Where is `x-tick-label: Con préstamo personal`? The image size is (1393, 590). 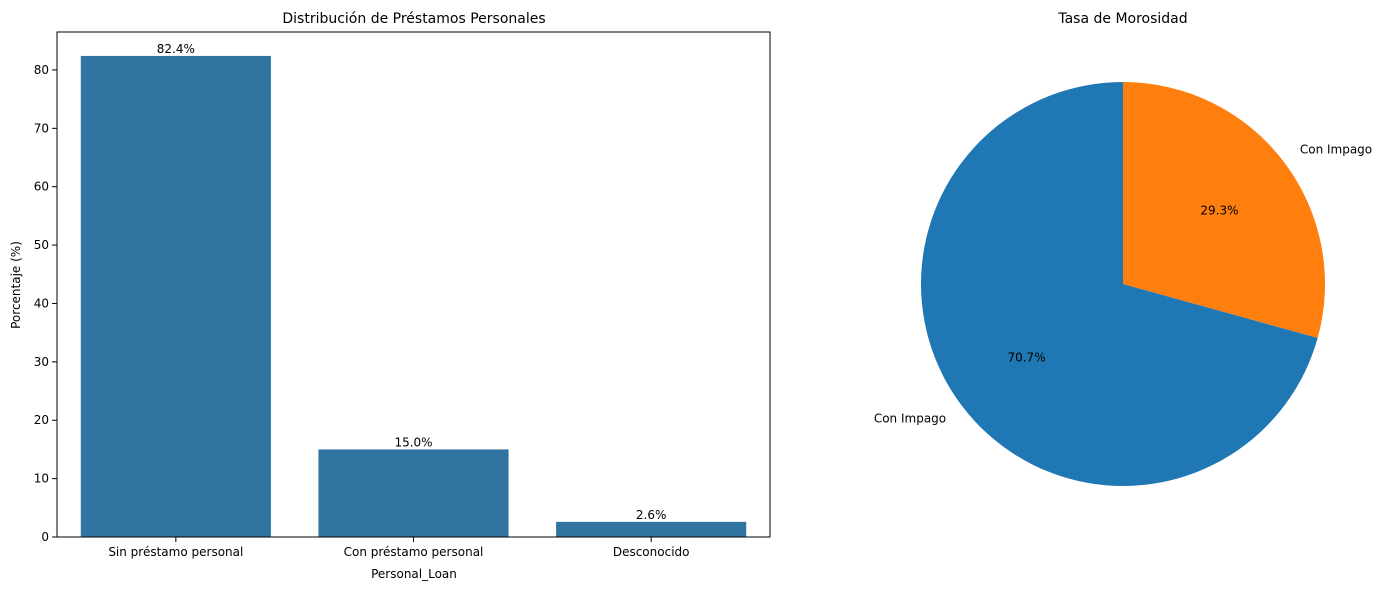
x-tick-label: Con préstamo personal is located at coordinates (414, 552).